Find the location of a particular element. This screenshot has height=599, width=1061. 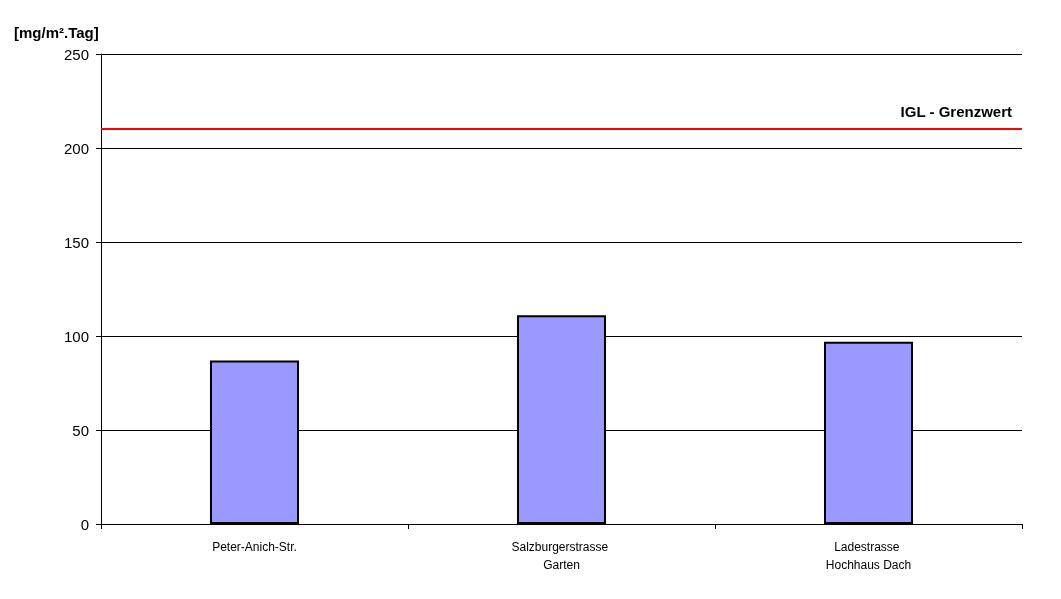

y-tick-label: 150 is located at coordinates (76, 242).